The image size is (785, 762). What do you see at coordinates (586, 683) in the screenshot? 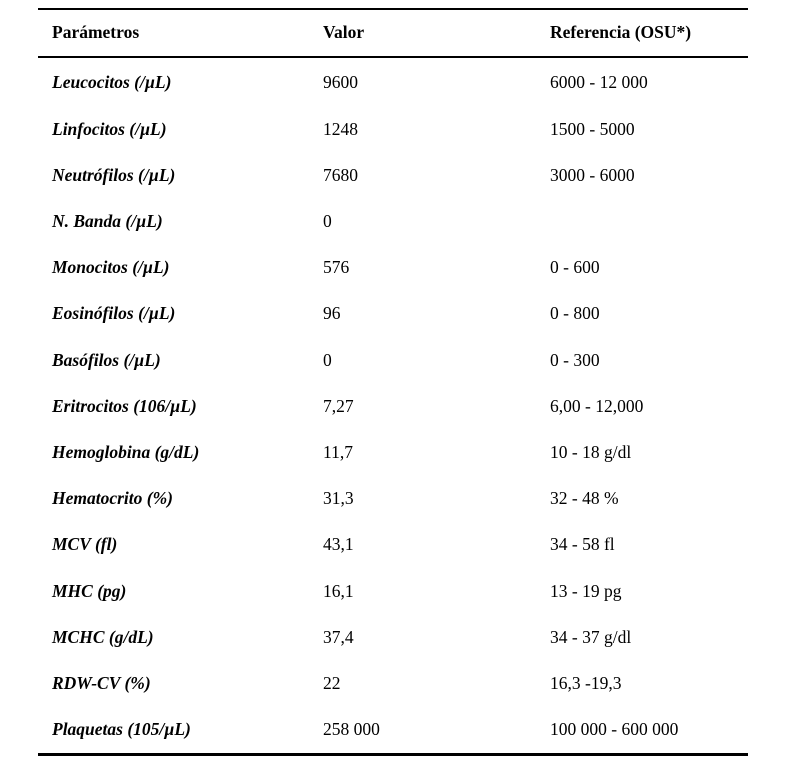
I see `reference-cell: 16,3 -19,3` at bounding box center [586, 683].